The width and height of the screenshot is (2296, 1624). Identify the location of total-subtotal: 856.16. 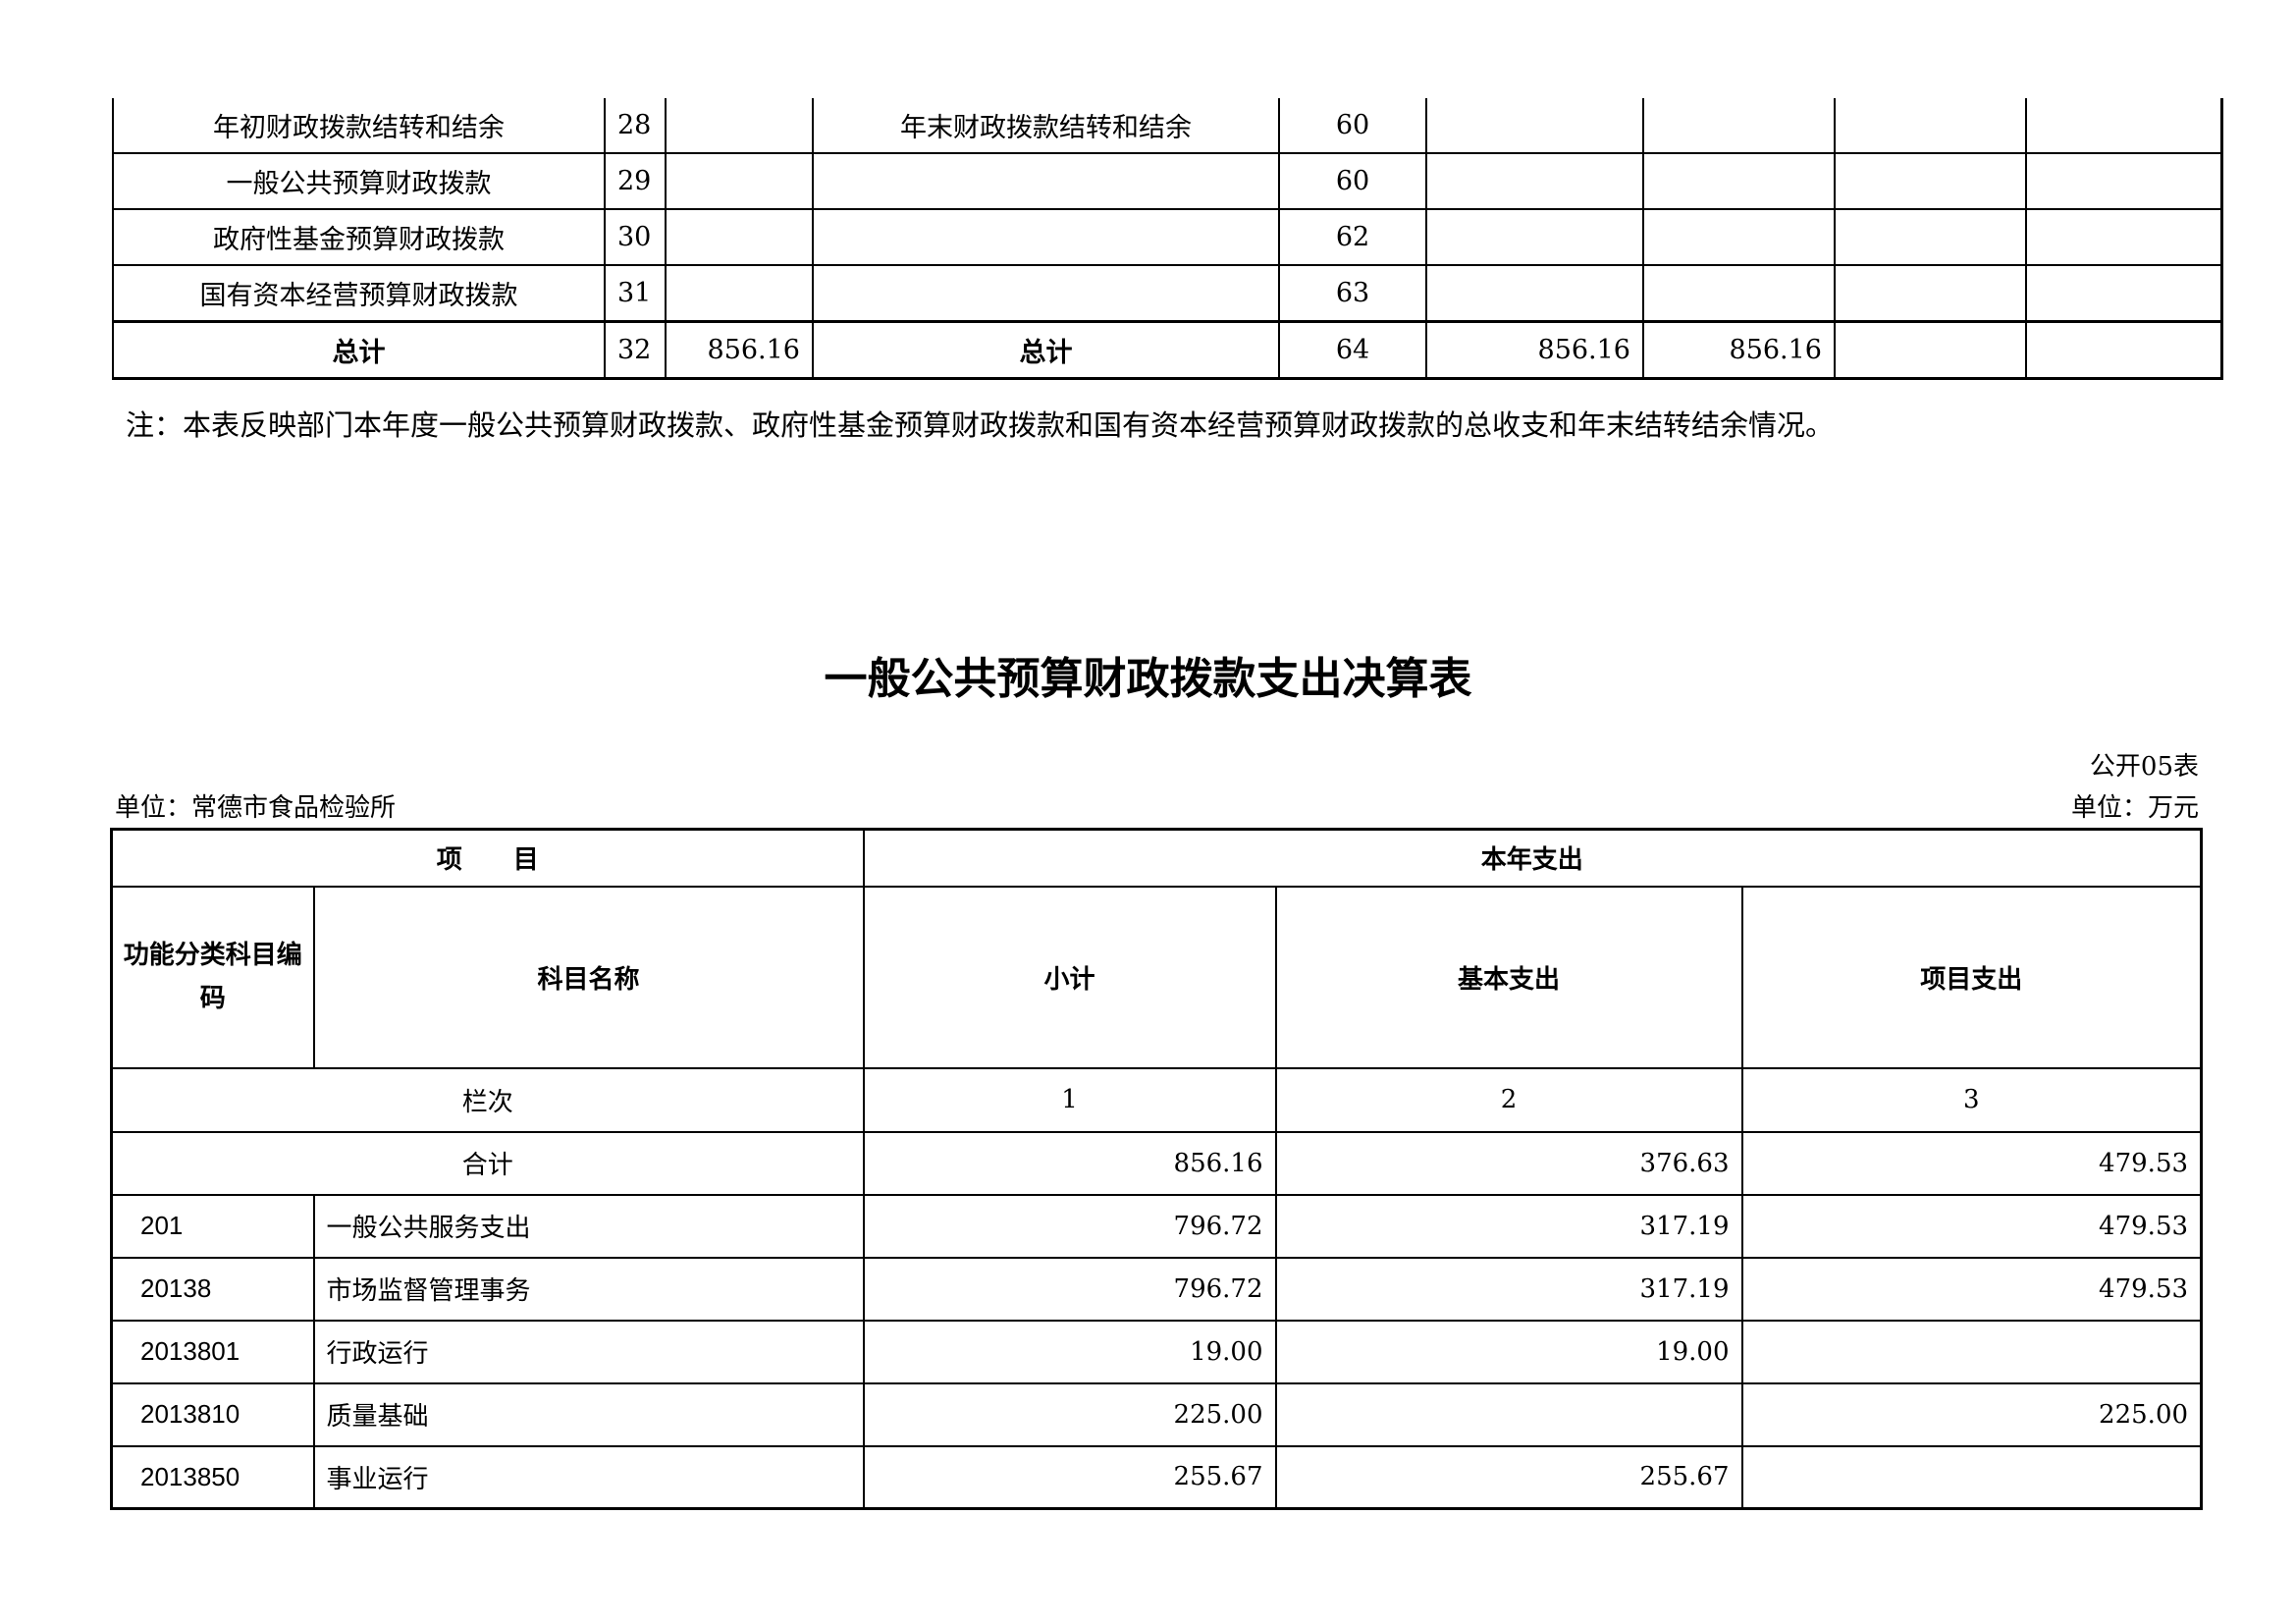
(1070, 1163).